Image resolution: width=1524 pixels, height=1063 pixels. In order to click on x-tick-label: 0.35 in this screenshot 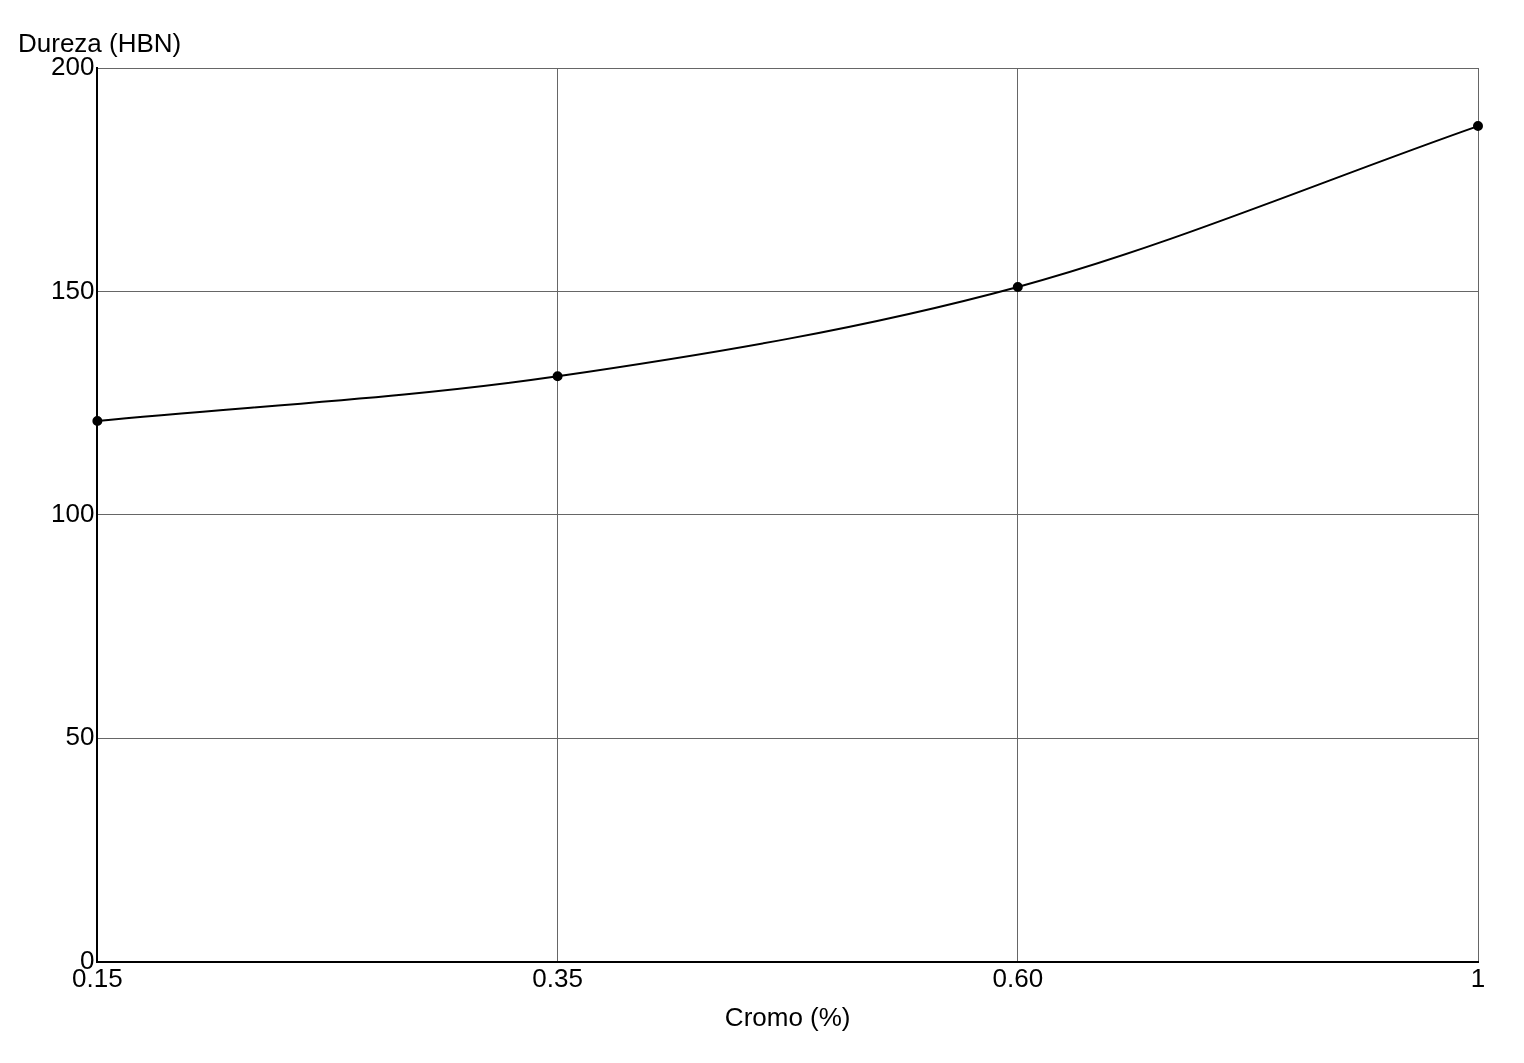, I will do `click(557, 978)`.